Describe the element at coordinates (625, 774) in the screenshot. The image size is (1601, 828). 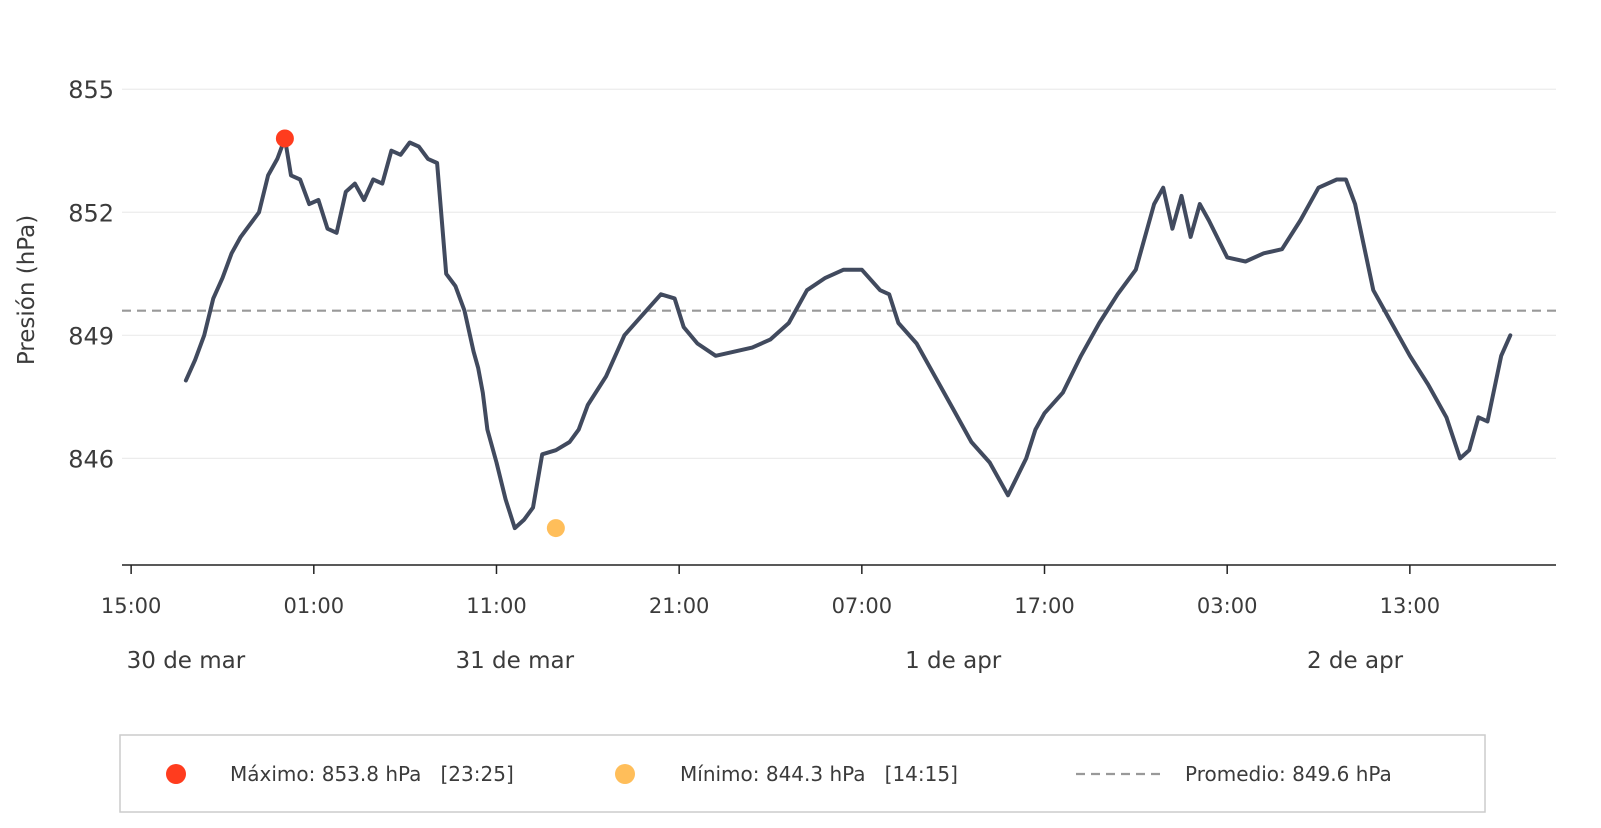
I see `legend-min-marker` at that location.